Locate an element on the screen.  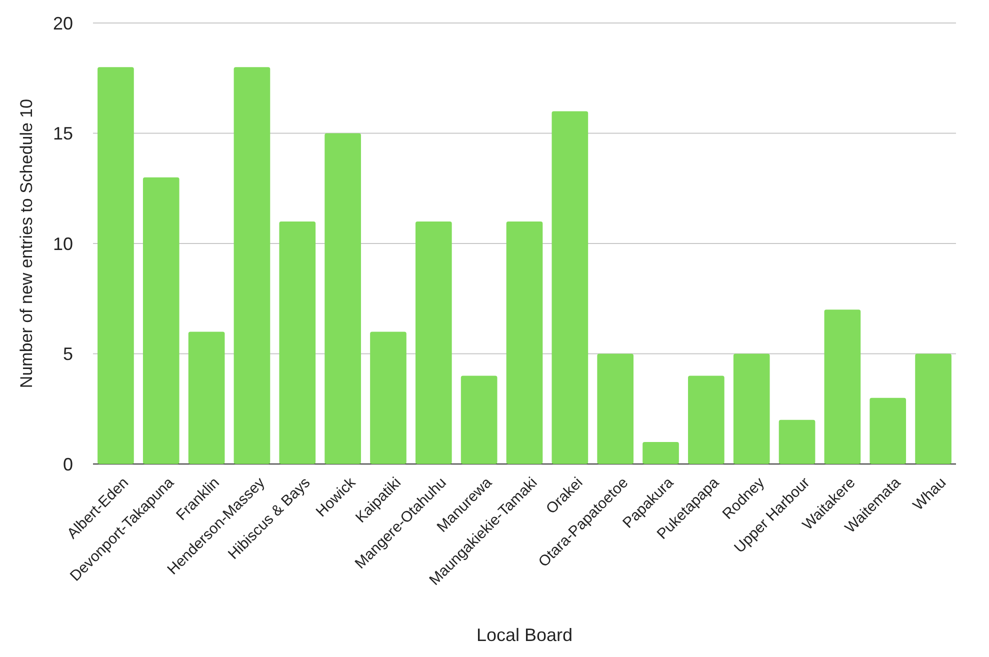
y-tick-label: 15 is located at coordinates (62, 134).